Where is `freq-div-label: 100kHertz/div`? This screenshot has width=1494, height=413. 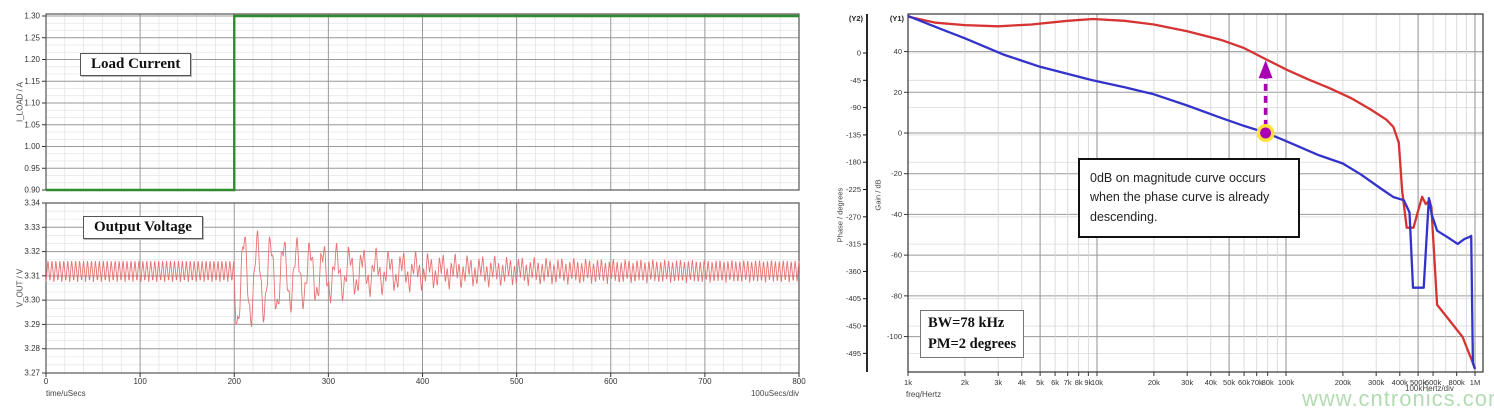 freq-div-label: 100kHertz/div is located at coordinates (1429, 388).